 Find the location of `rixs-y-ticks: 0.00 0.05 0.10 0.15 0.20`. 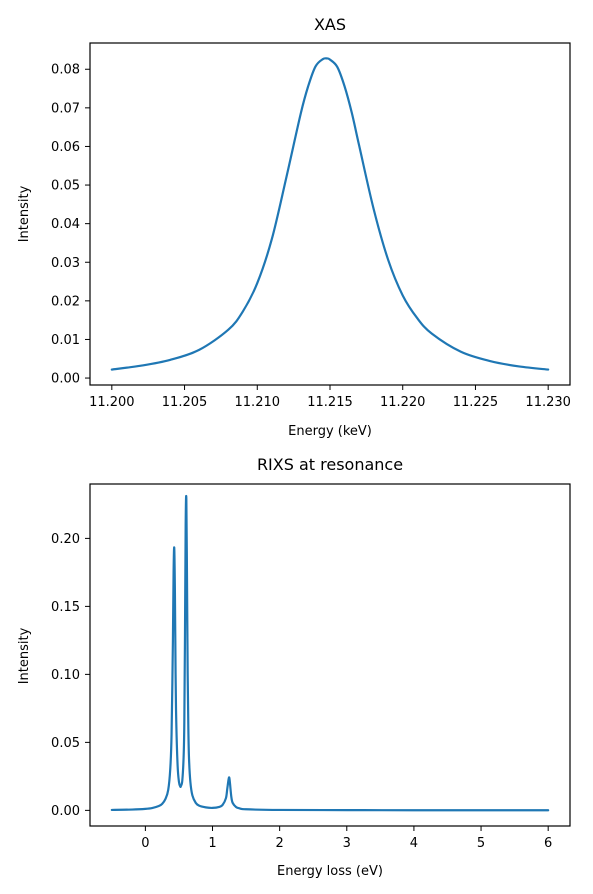

rixs-y-ticks: 0.00 0.05 0.10 0.15 0.20 is located at coordinates (70, 675).